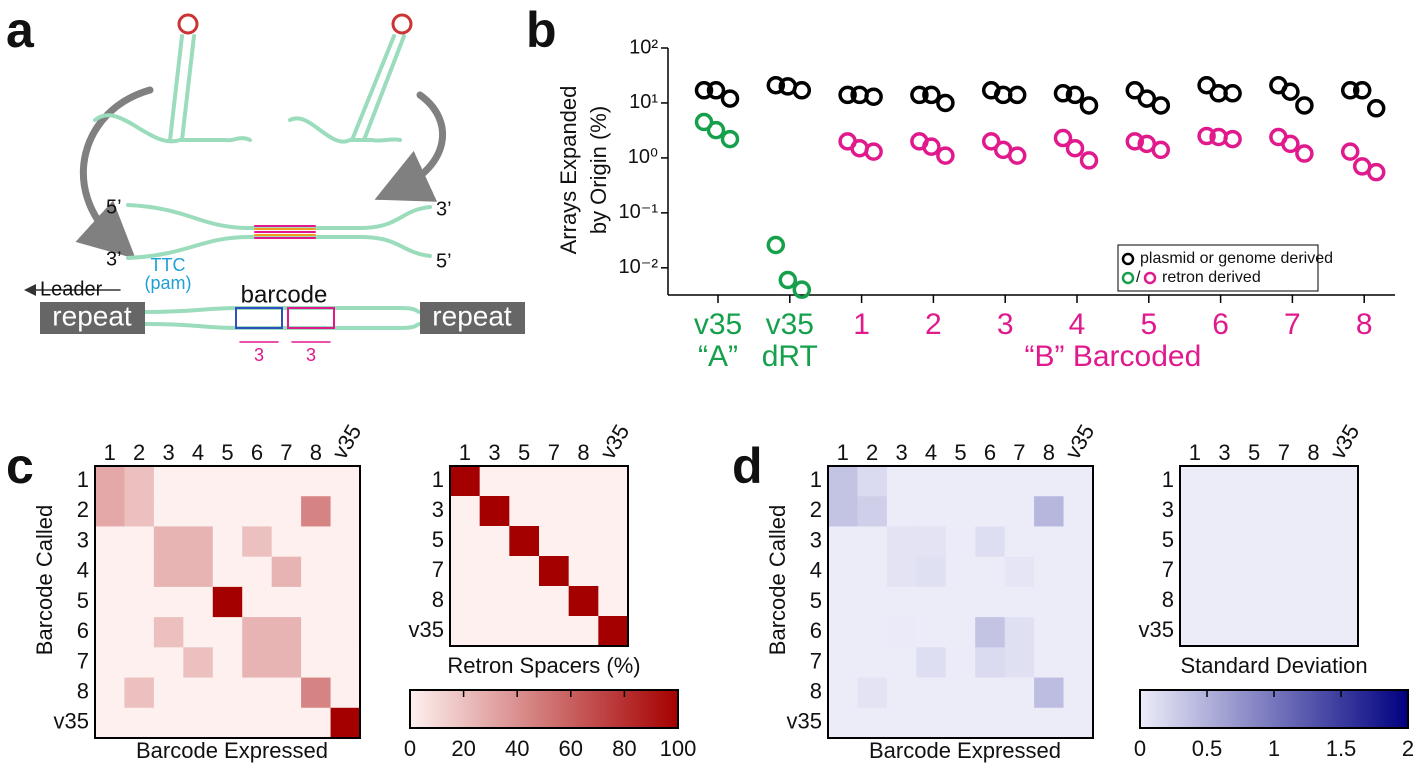 This screenshot has height=773, width=1419. What do you see at coordinates (285, 232) in the screenshot?
I see `barcode-bars` at bounding box center [285, 232].